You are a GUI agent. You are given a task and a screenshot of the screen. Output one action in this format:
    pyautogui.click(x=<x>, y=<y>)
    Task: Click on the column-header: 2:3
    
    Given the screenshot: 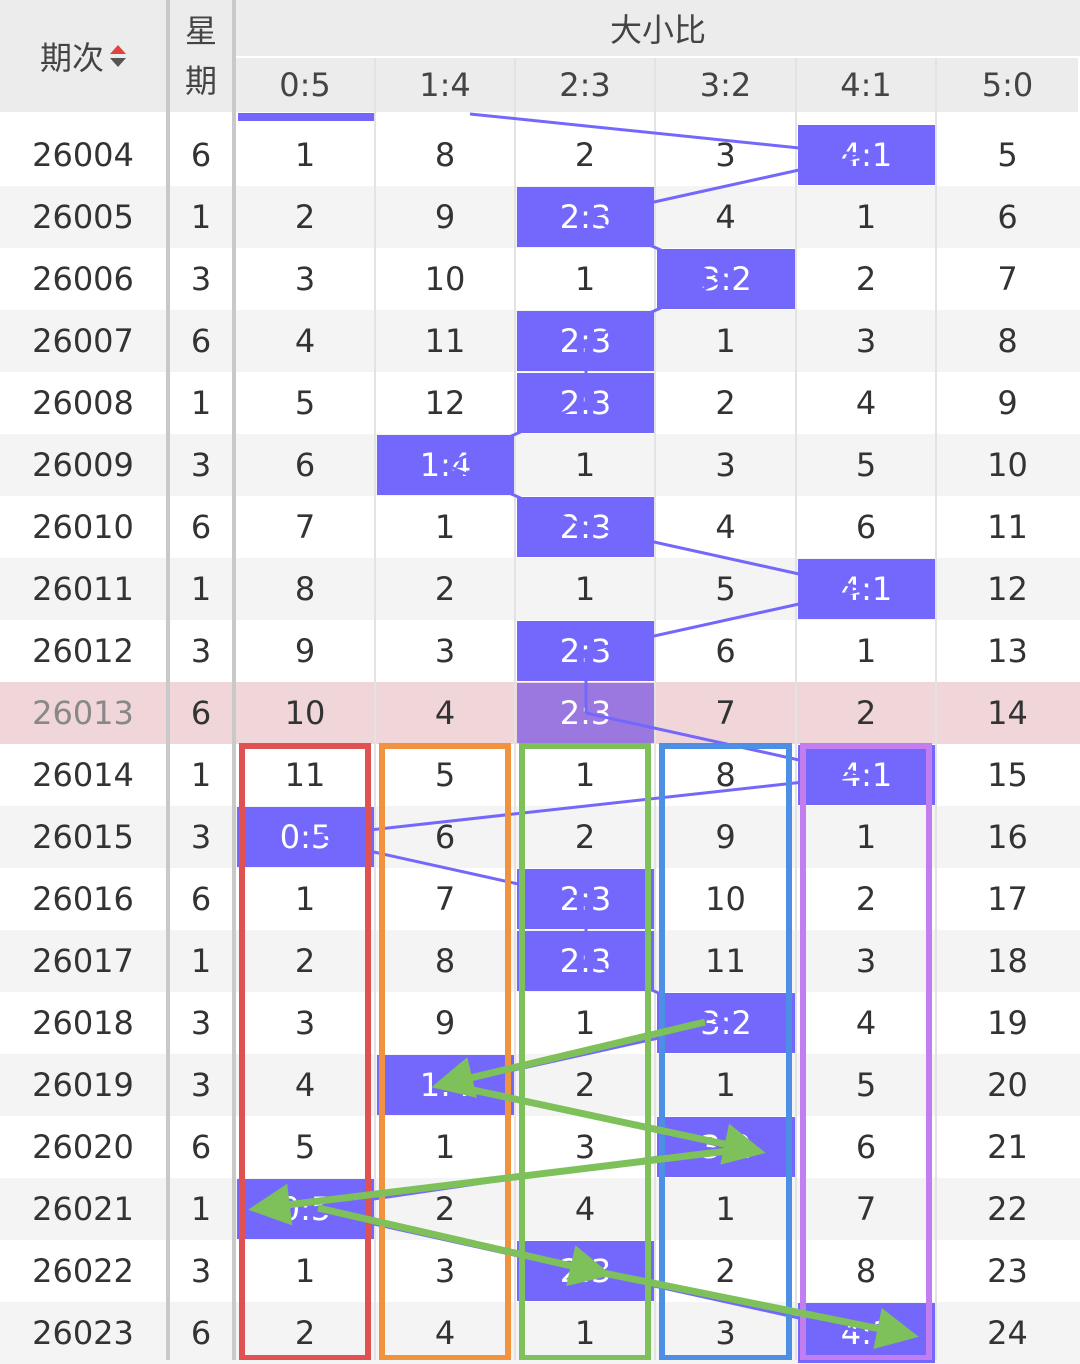 What is the action you would take?
    pyautogui.click(x=585, y=85)
    